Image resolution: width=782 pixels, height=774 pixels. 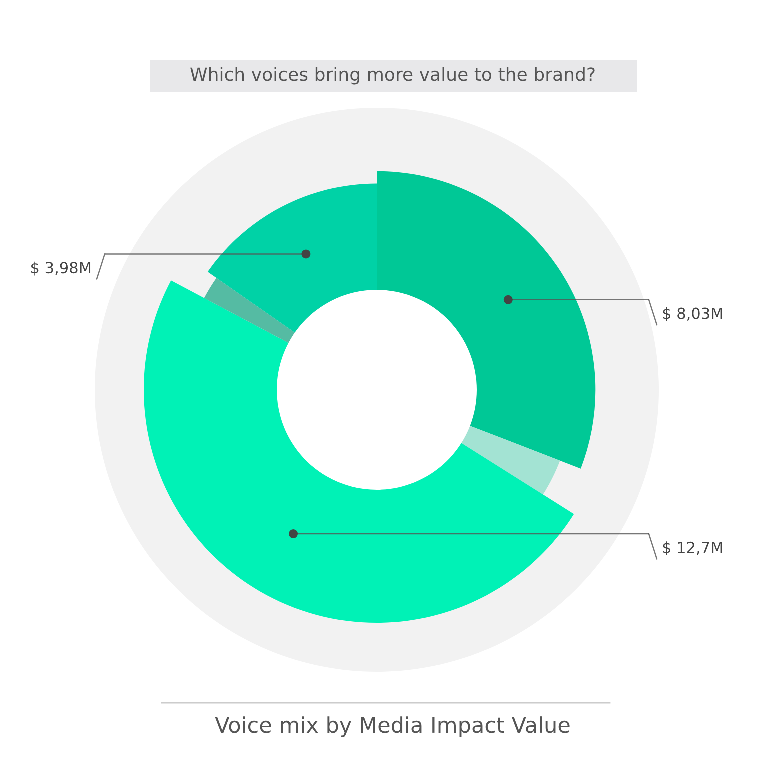 What do you see at coordinates (692, 549) in the screenshot?
I see `data-label: $ 12,7M` at bounding box center [692, 549].